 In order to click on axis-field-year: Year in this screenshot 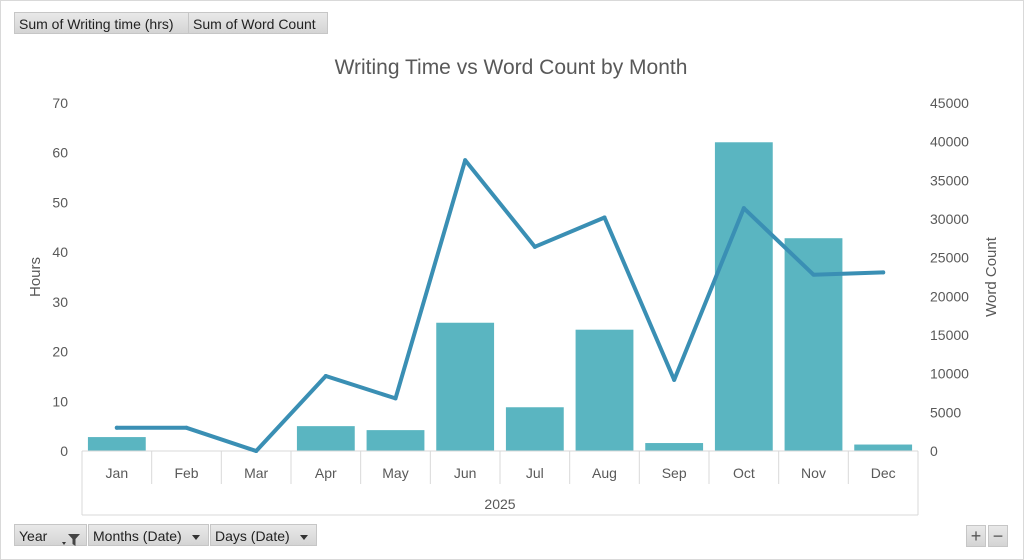, I will do `click(50, 535)`.